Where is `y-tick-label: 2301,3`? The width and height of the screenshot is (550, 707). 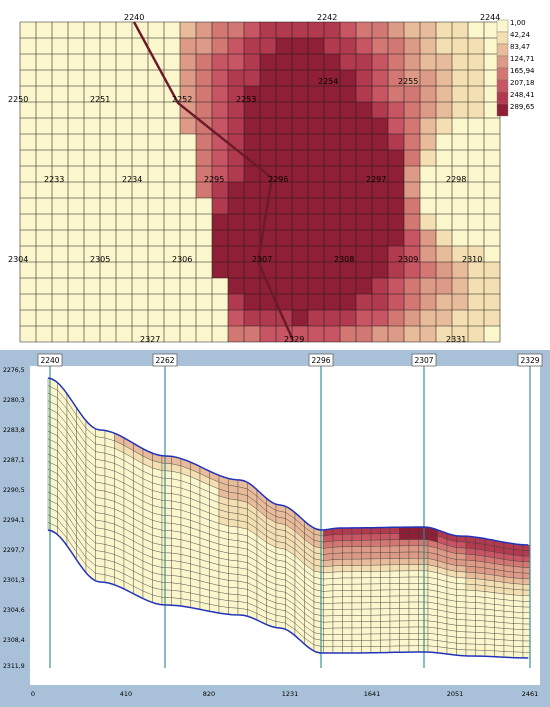
y-tick-label: 2301,3 is located at coordinates (14, 580).